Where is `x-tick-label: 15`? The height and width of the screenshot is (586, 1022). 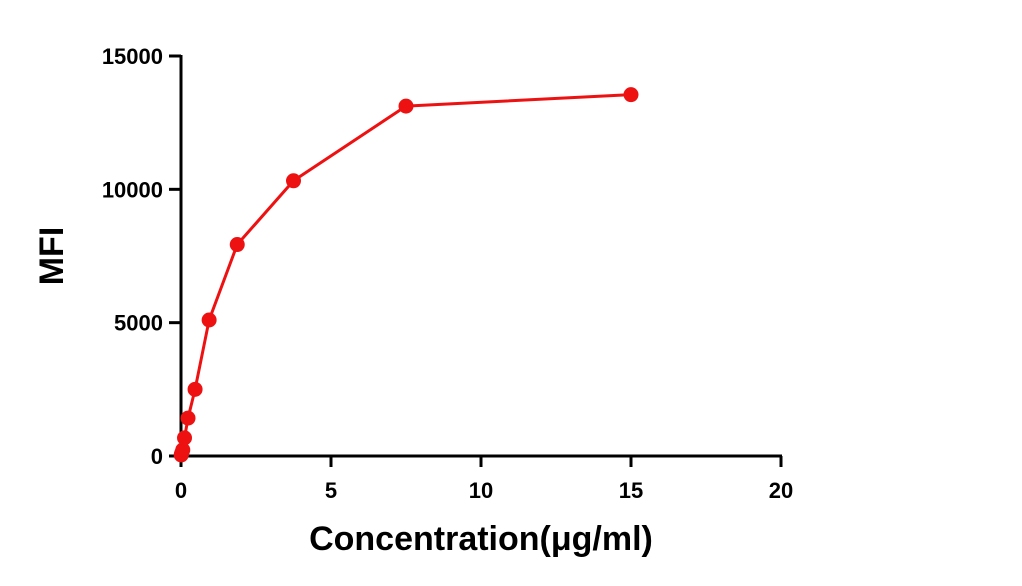 x-tick-label: 15 is located at coordinates (631, 490).